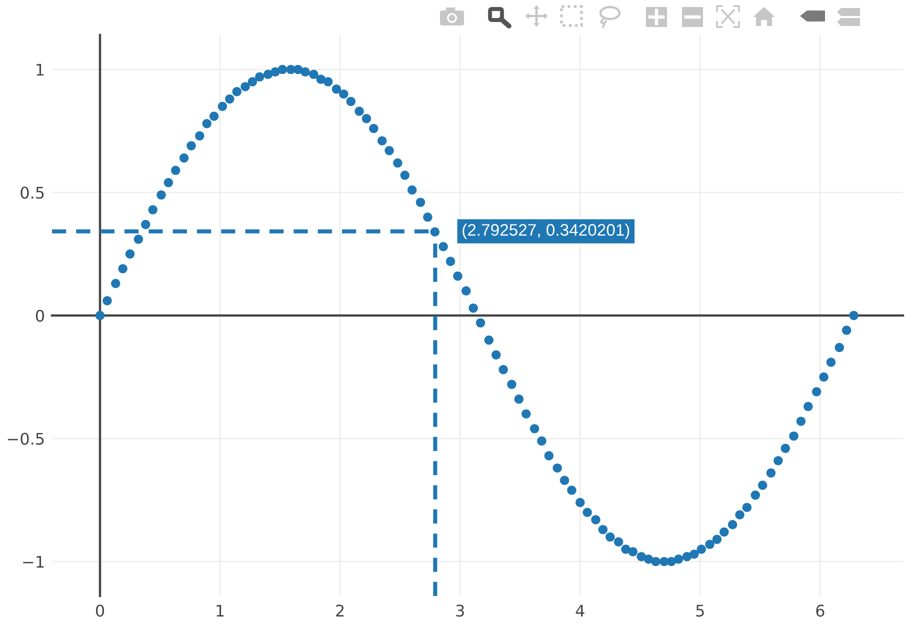 Image resolution: width=912 pixels, height=634 pixels. What do you see at coordinates (100, 610) in the screenshot?
I see `x-tick-label: 0` at bounding box center [100, 610].